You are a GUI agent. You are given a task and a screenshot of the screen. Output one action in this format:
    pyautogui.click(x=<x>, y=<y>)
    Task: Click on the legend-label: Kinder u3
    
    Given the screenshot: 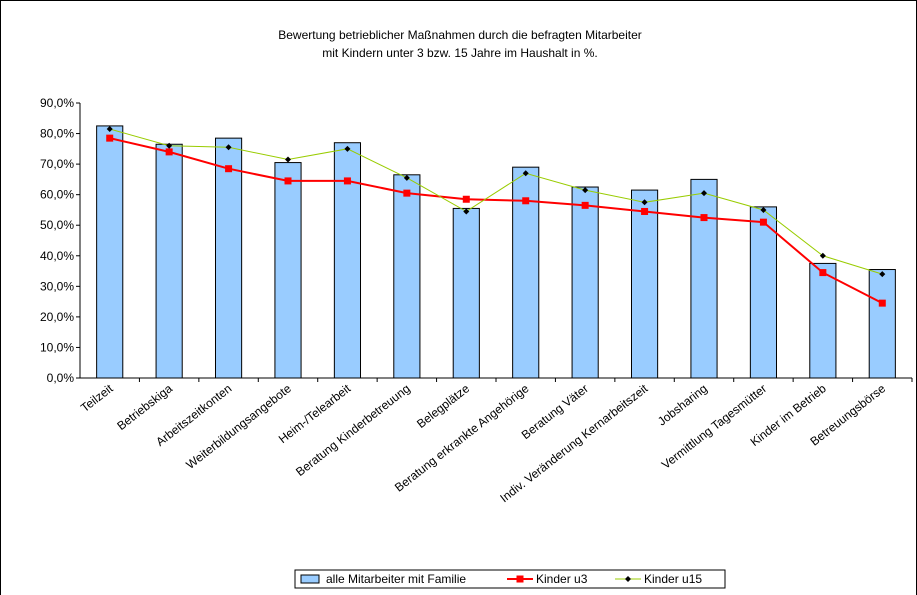 What is the action you would take?
    pyautogui.click(x=562, y=579)
    